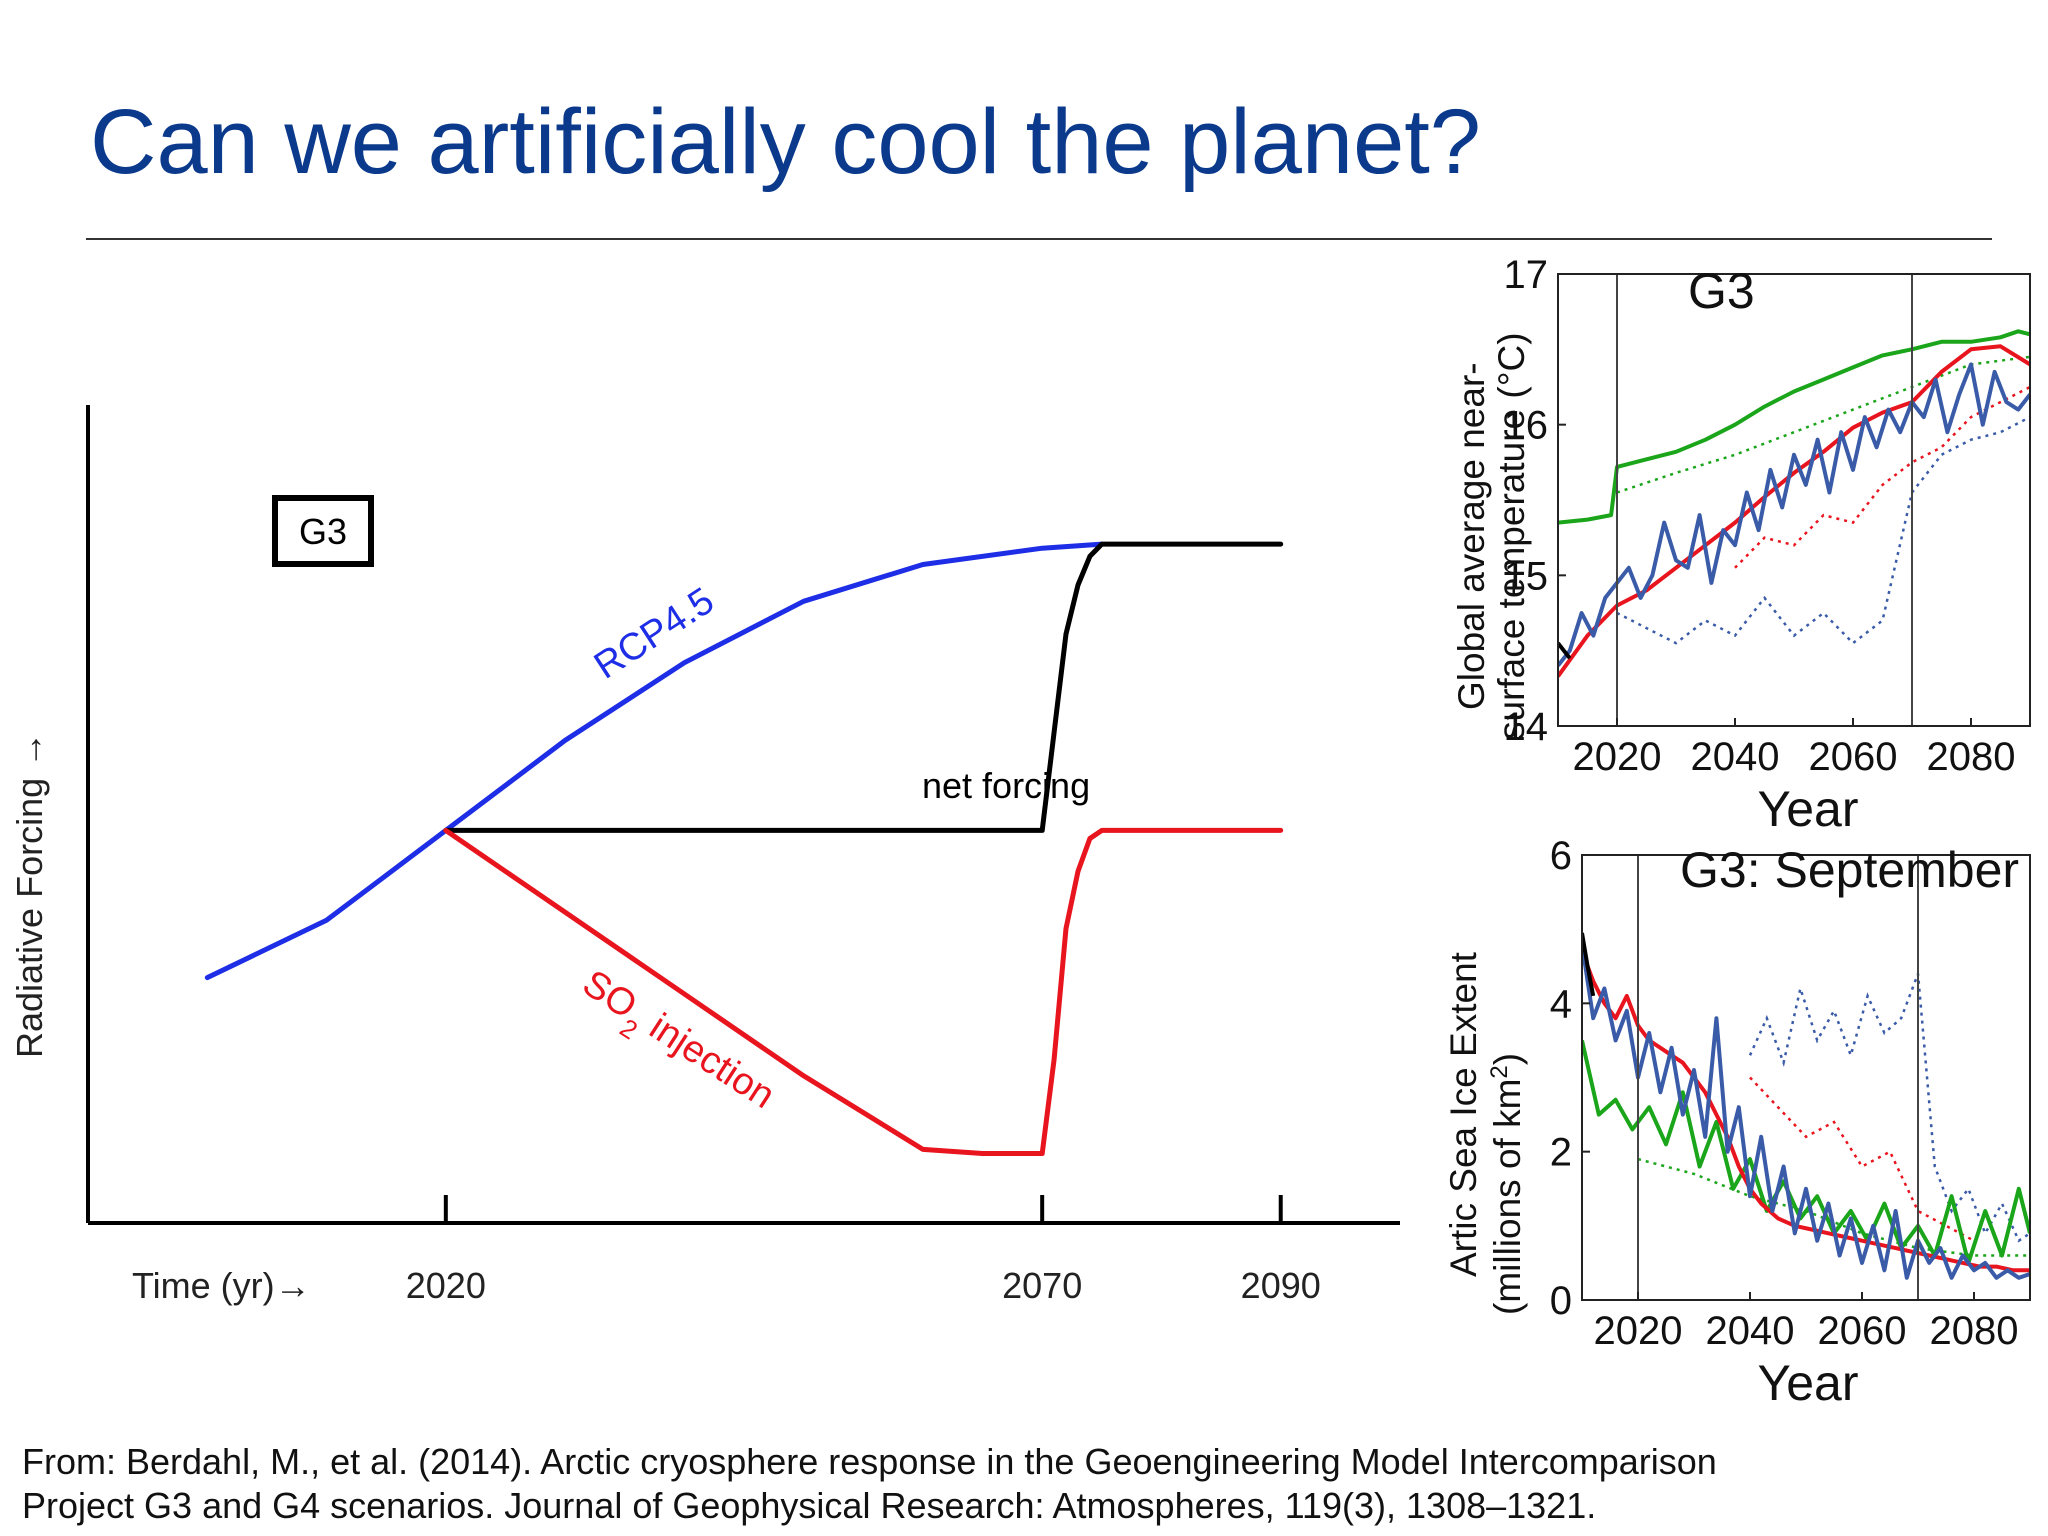  What do you see at coordinates (1507, 1197) in the screenshot?
I see `ice-units-main: (millions of km` at bounding box center [1507, 1197].